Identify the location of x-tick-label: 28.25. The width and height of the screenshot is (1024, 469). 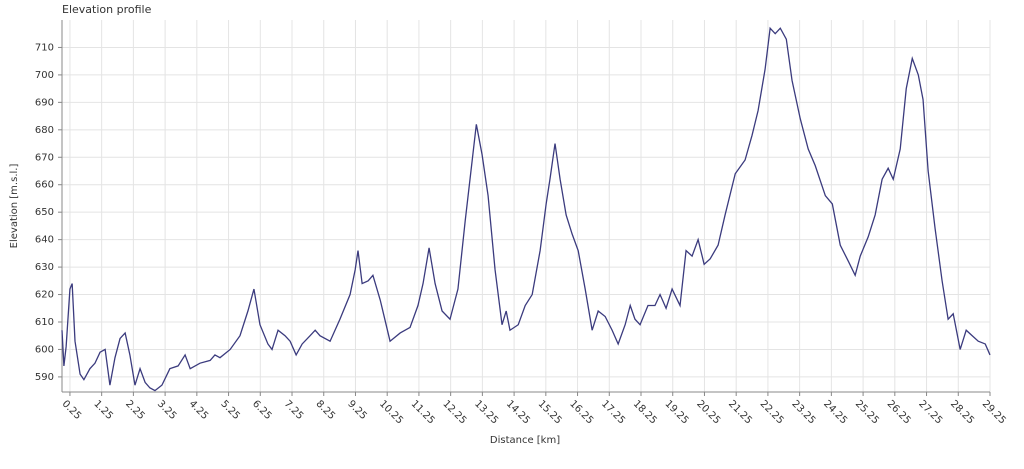
(962, 412).